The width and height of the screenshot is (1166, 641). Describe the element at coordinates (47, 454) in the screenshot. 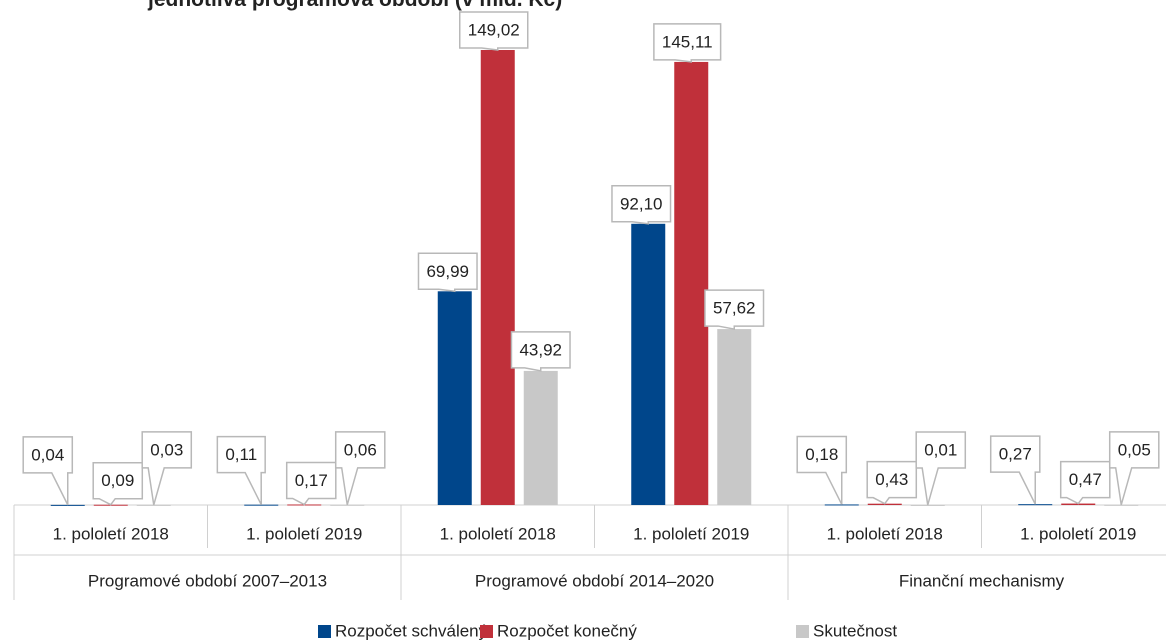

I see `data-label: 0,04` at that location.